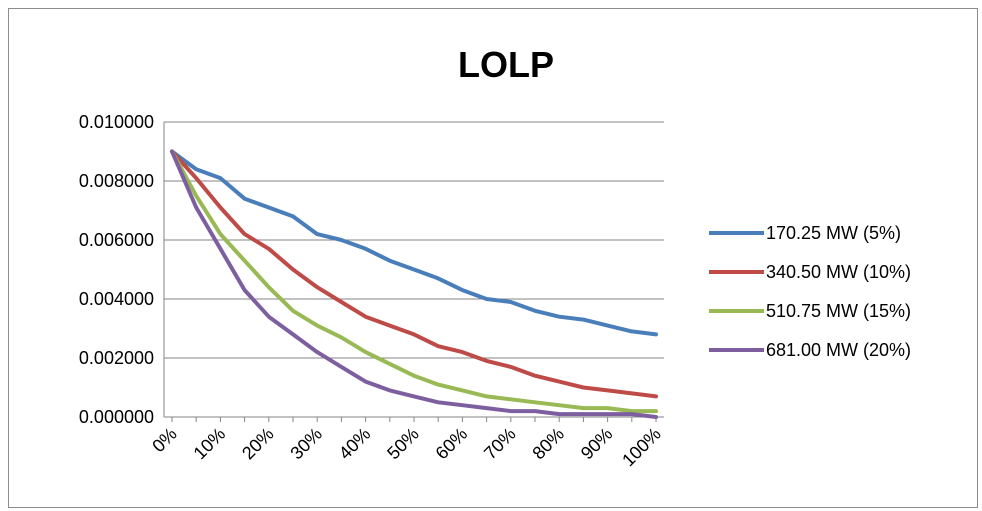 The height and width of the screenshot is (511, 982). What do you see at coordinates (116, 122) in the screenshot?
I see `y-tick-label: 0.010000` at bounding box center [116, 122].